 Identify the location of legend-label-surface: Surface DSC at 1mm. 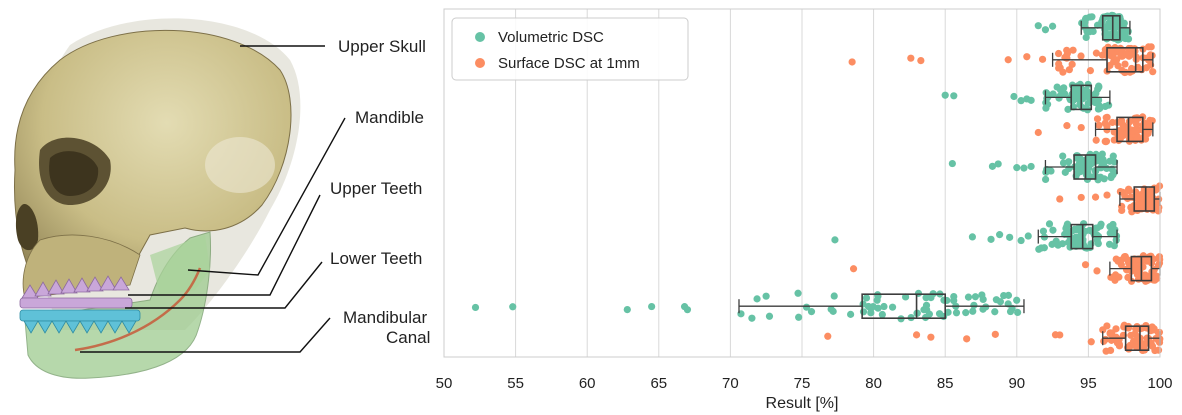
(569, 63).